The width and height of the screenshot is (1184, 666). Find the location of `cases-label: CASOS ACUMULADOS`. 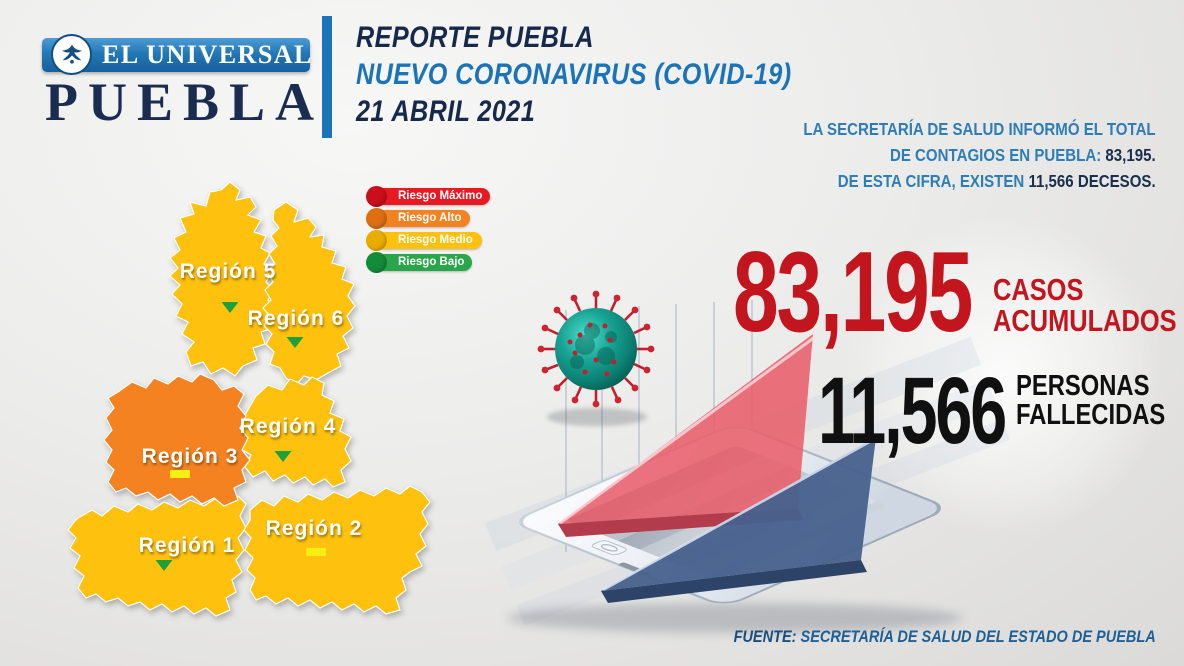

cases-label: CASOS ACUMULADOS is located at coordinates (1085, 305).